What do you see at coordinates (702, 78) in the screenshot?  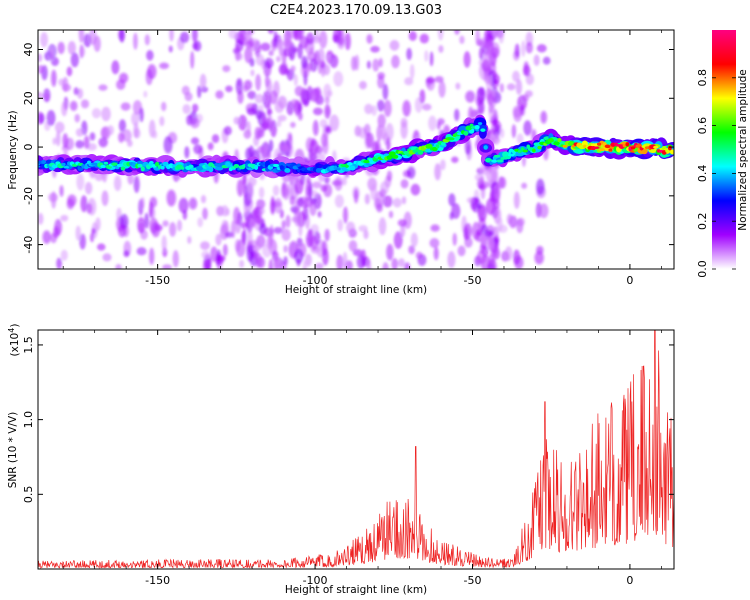 I see `colorbar-tick-label: 0.8` at bounding box center [702, 78].